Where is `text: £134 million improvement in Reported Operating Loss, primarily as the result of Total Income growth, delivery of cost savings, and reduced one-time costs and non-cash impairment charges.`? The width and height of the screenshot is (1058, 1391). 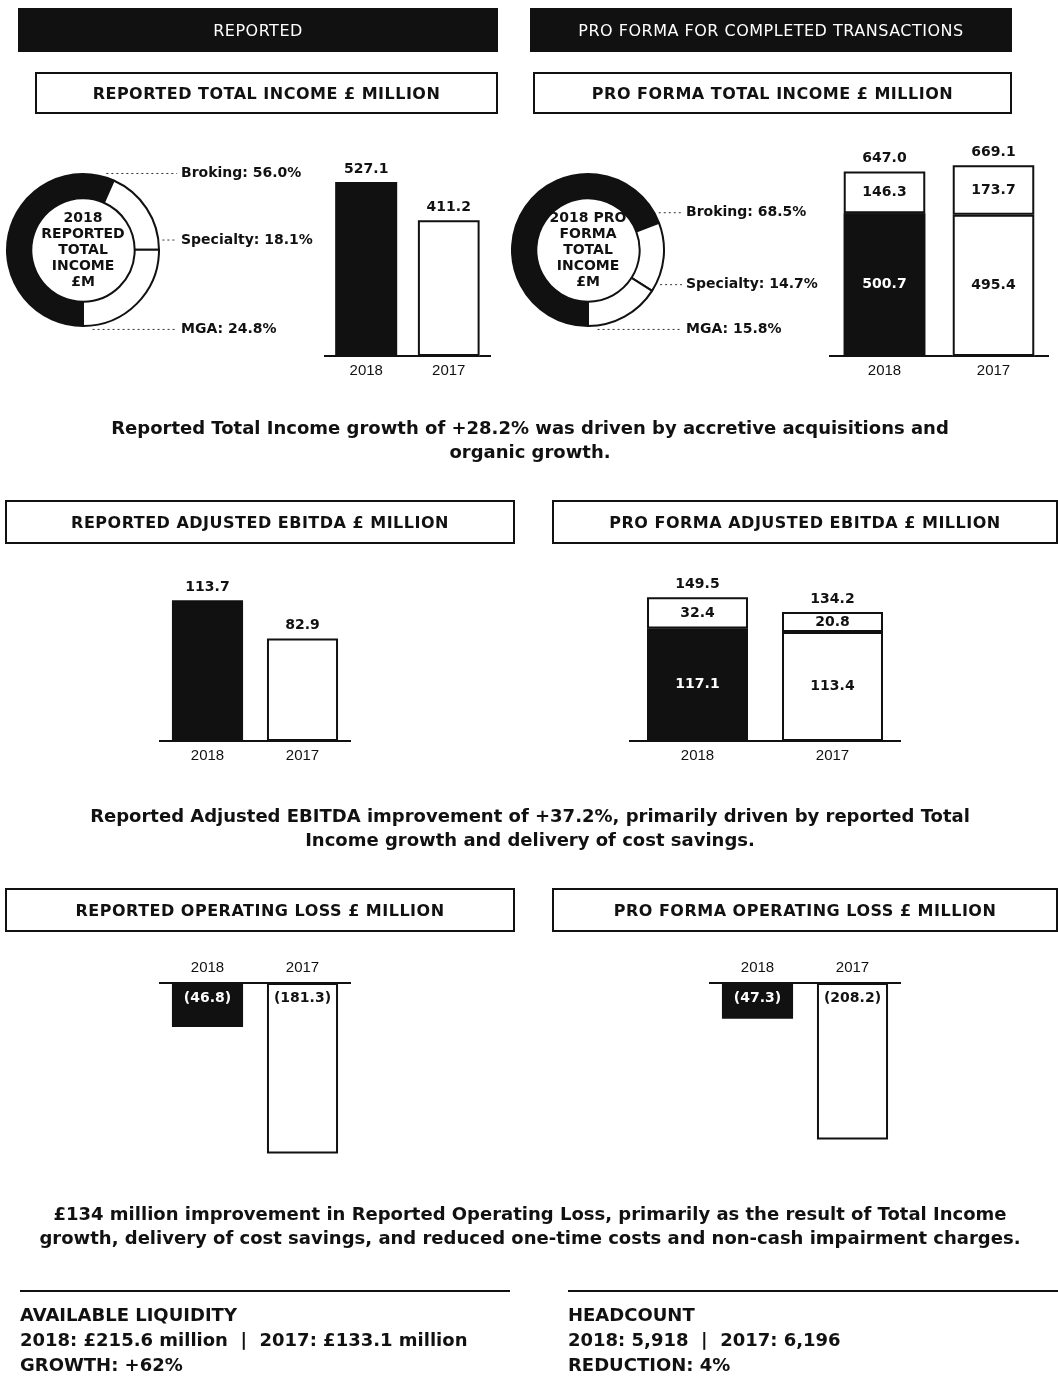
text: £134 million improvement in Reported Operating Loss, primarily as the result of Total Income growth, delivery of cost savings, and reduced one-time costs and non-cash impairment charges. is located at coordinates (530, 1225).